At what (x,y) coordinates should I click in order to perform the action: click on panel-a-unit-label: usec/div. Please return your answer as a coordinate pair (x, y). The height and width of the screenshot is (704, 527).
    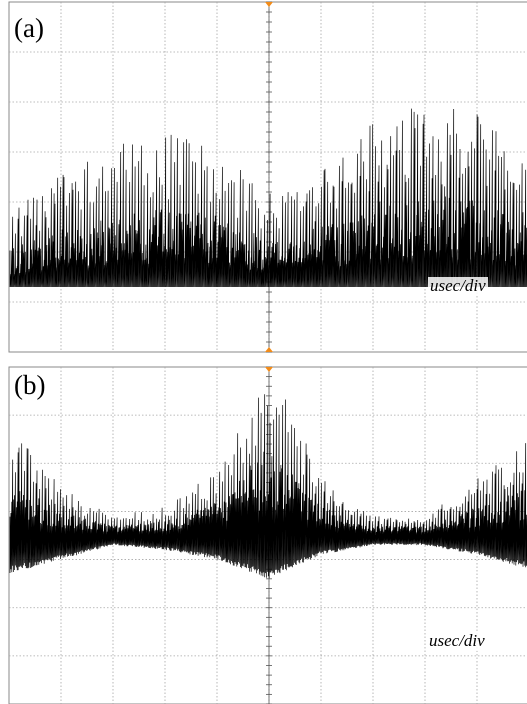
    Looking at the image, I should click on (458, 286).